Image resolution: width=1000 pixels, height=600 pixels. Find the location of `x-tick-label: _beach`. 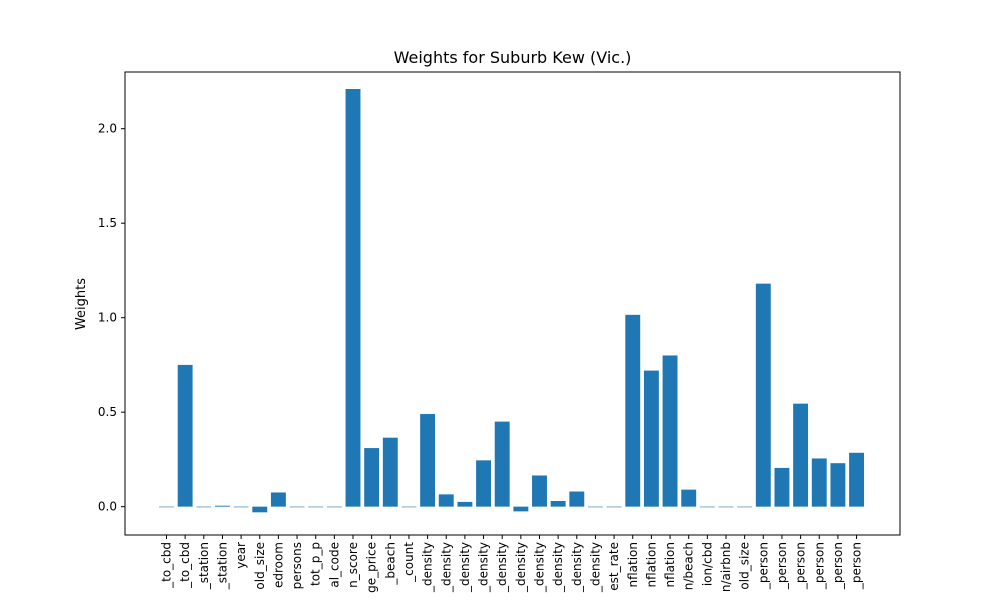

x-tick-label: _beach is located at coordinates (390, 564).